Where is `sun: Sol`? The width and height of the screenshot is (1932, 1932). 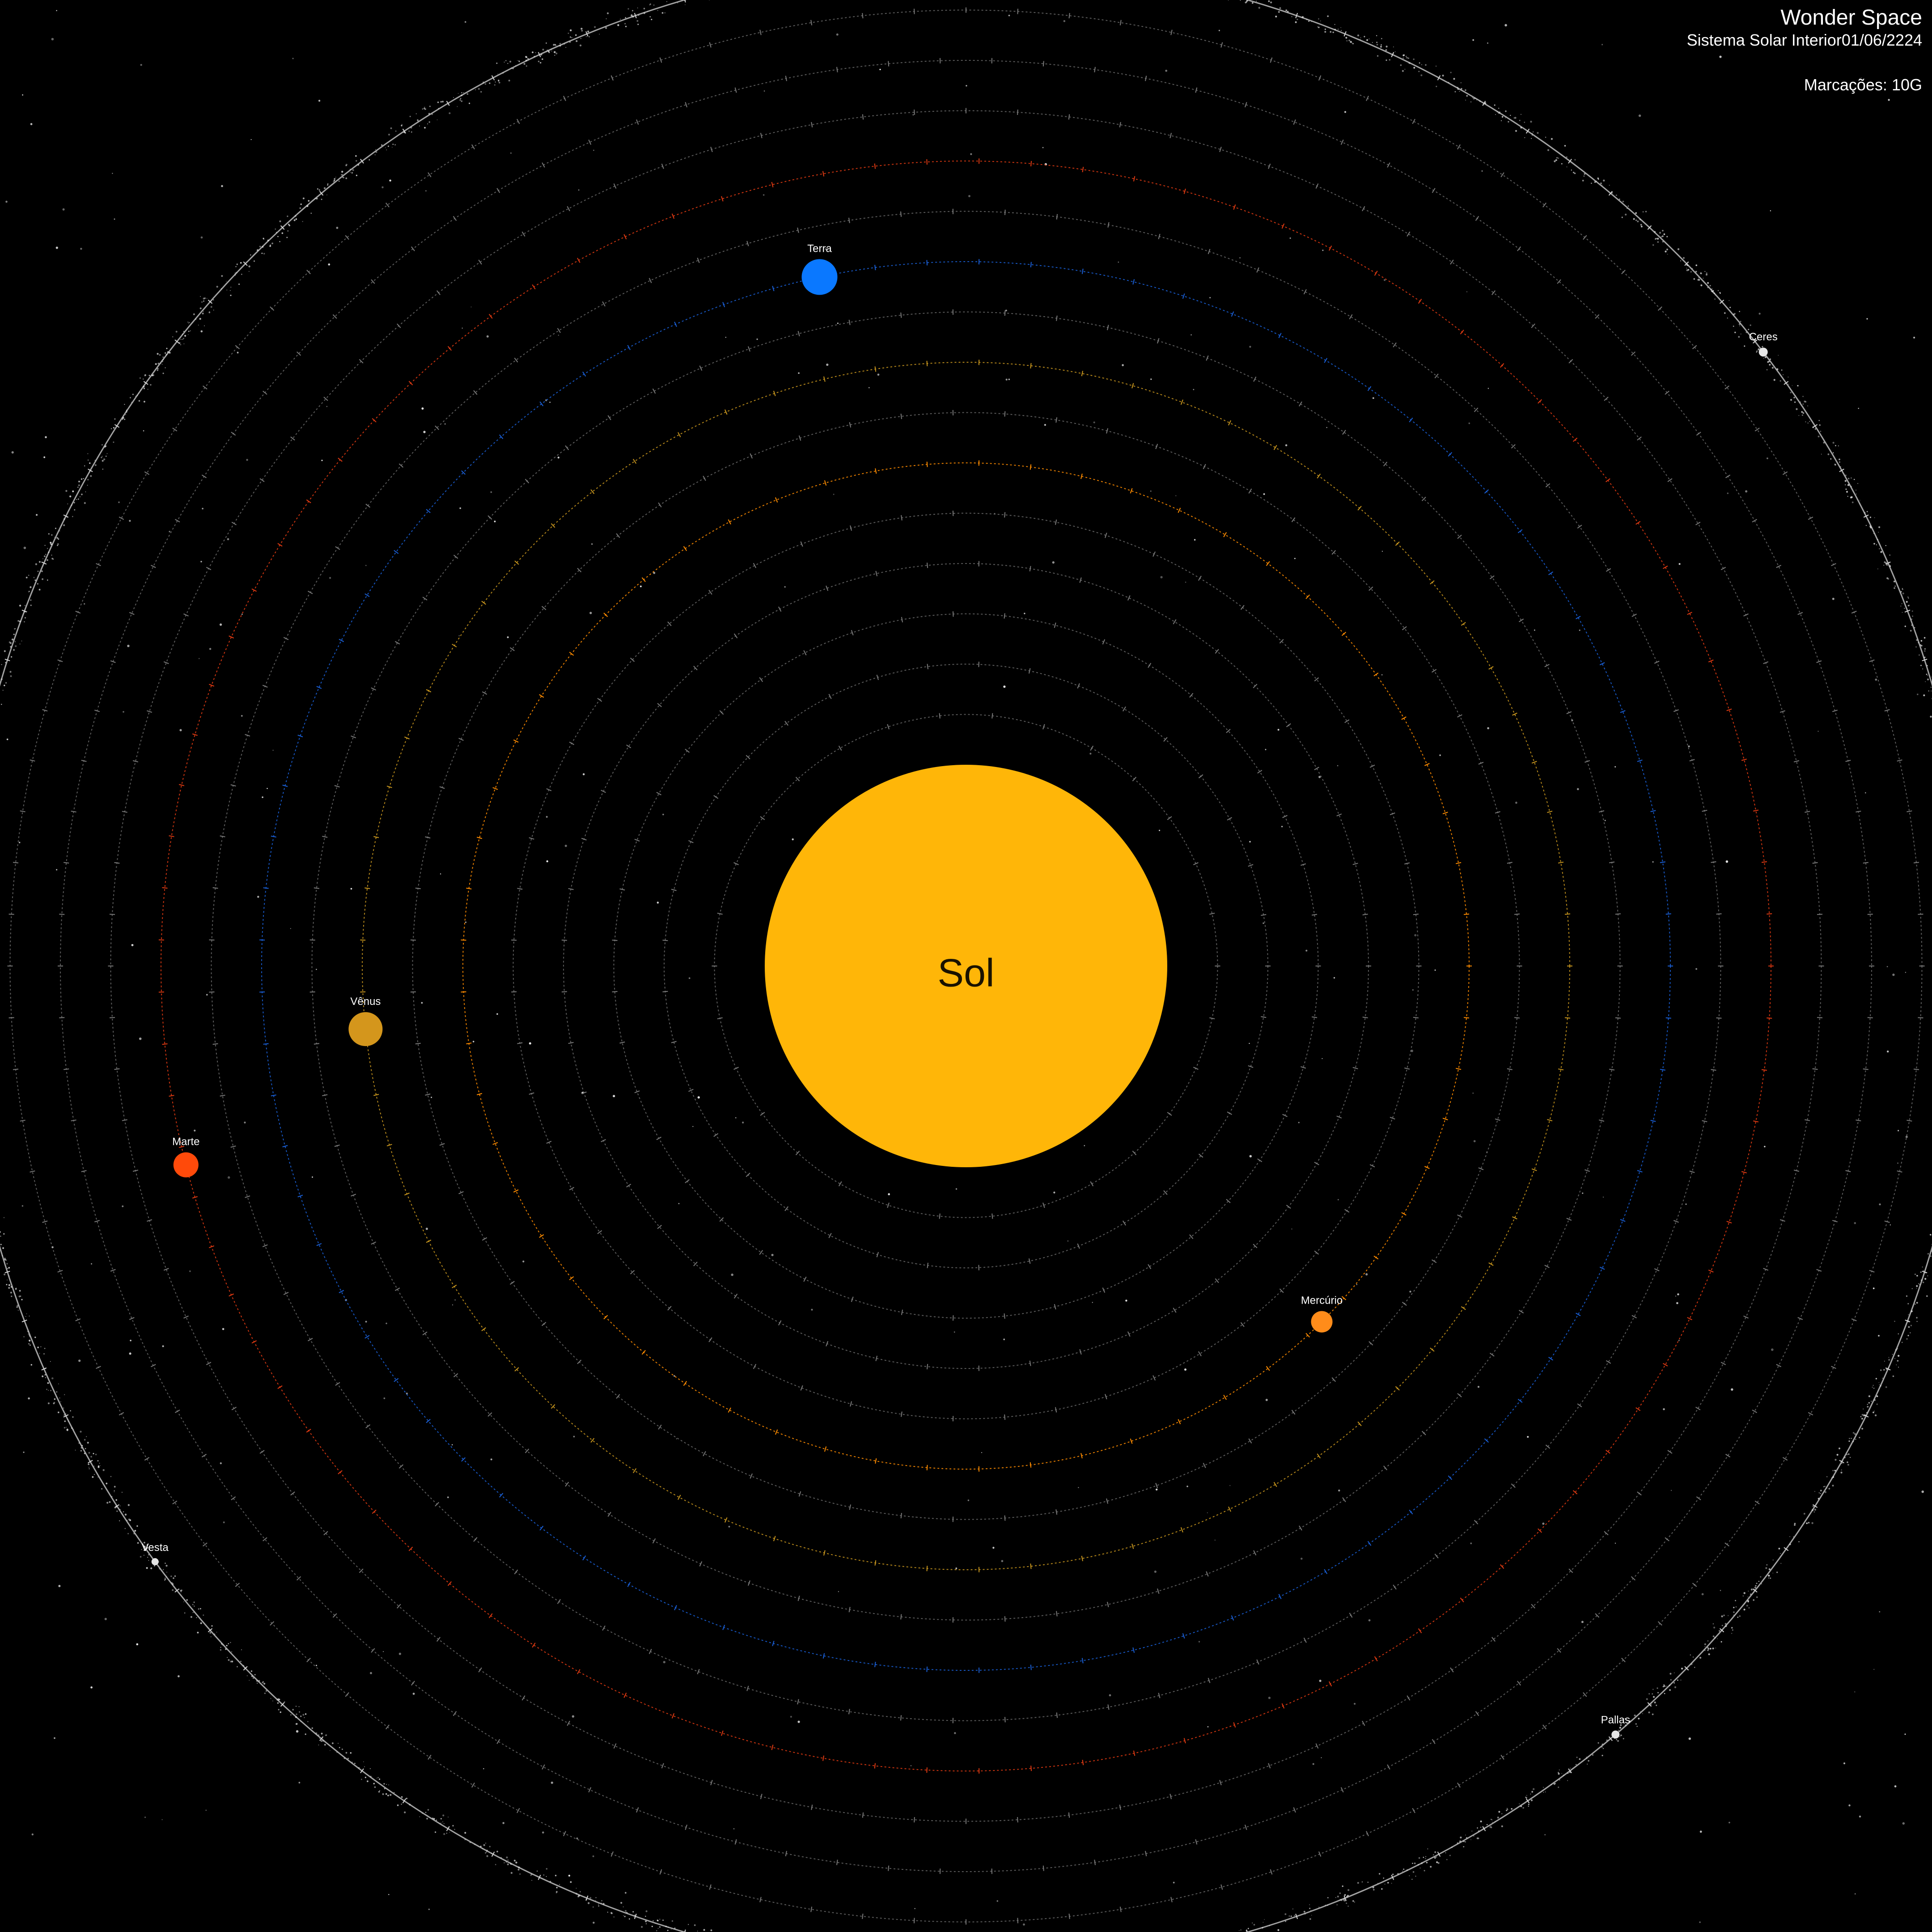 sun: Sol is located at coordinates (966, 966).